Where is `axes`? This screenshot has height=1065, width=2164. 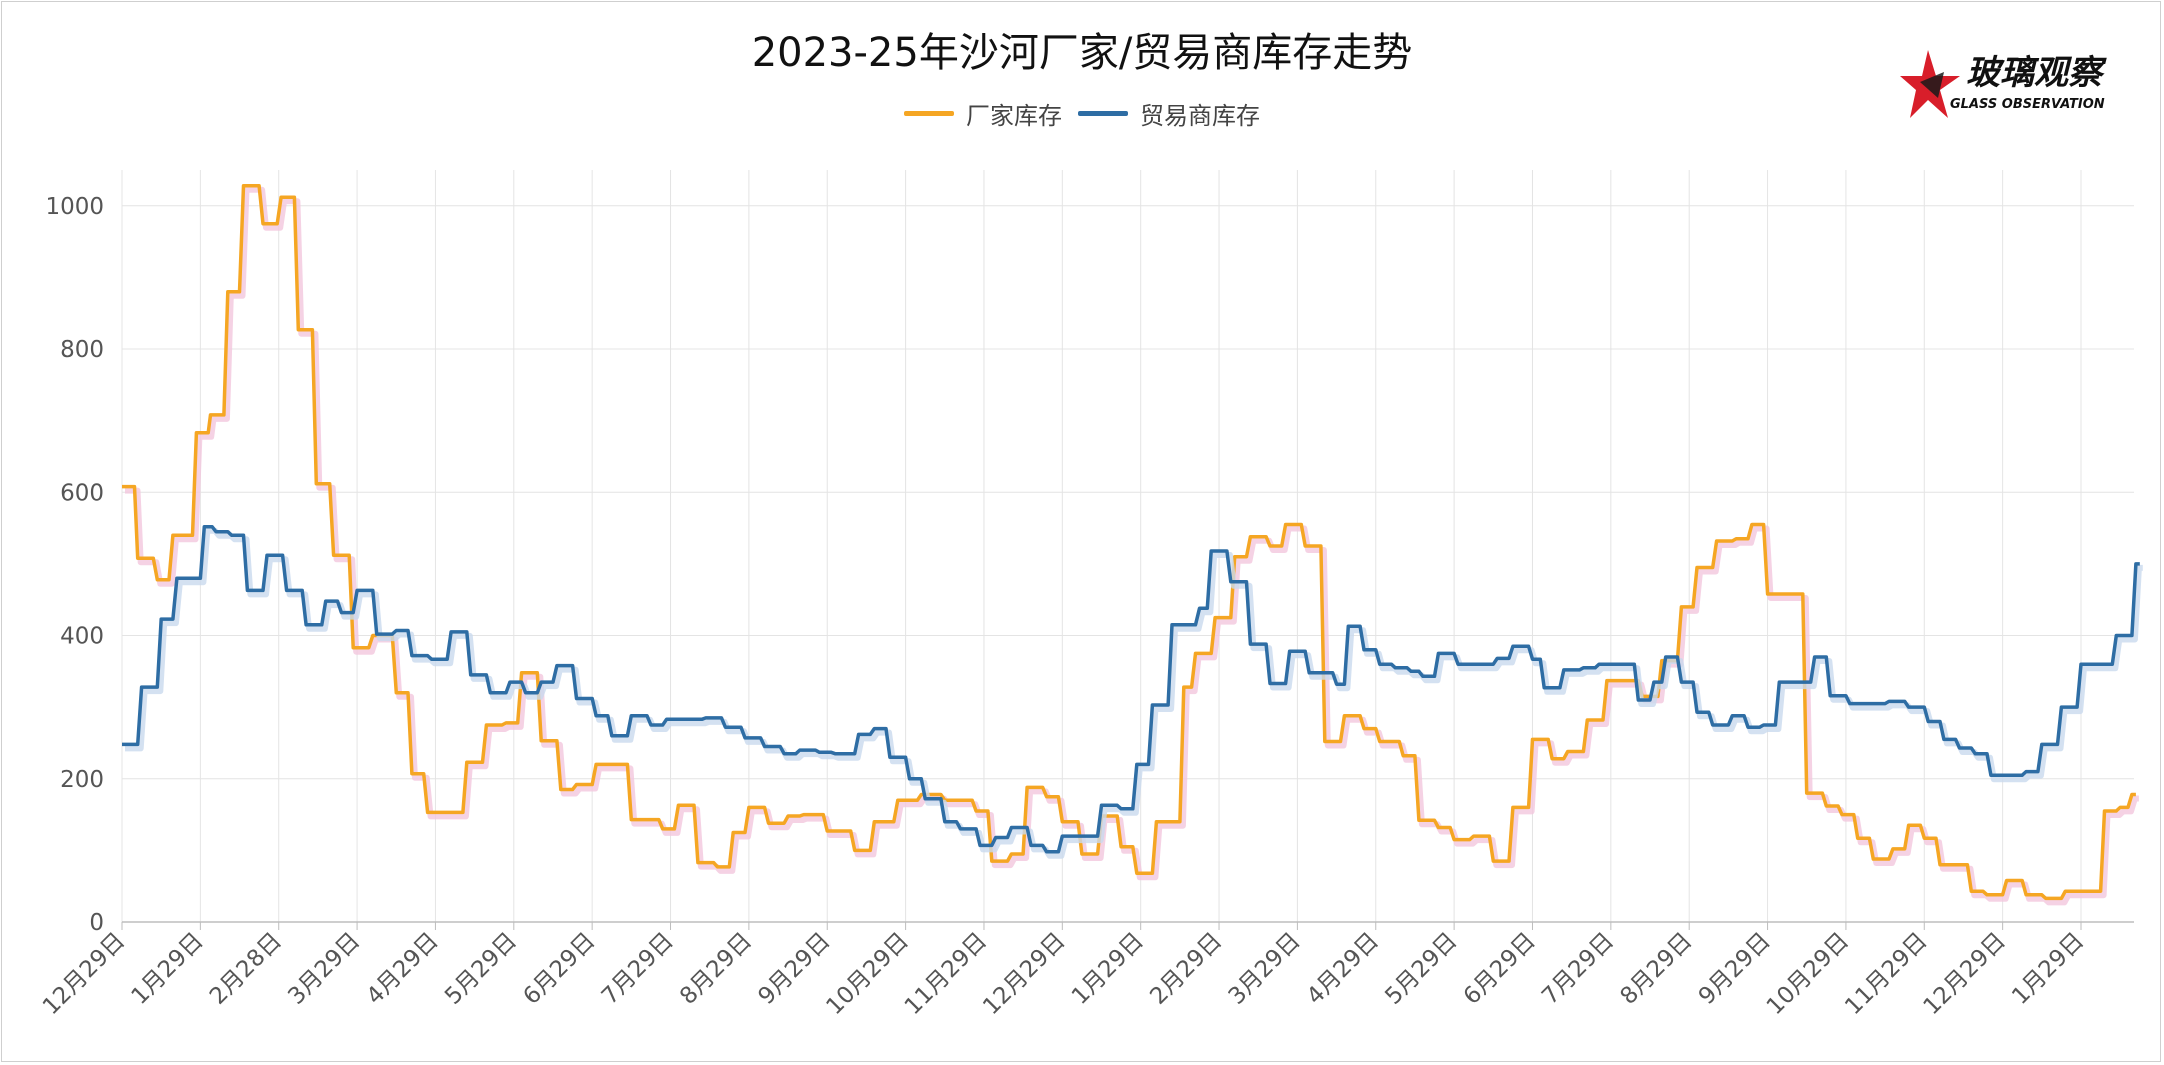 axes is located at coordinates (1127, 925).